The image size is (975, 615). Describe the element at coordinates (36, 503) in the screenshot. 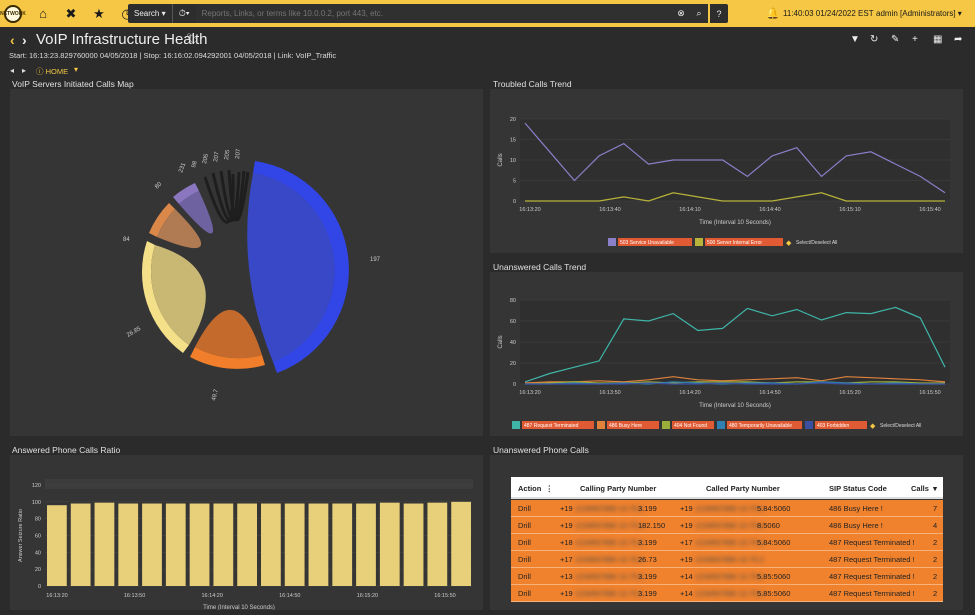

I see `y-tick-label: 100` at that location.